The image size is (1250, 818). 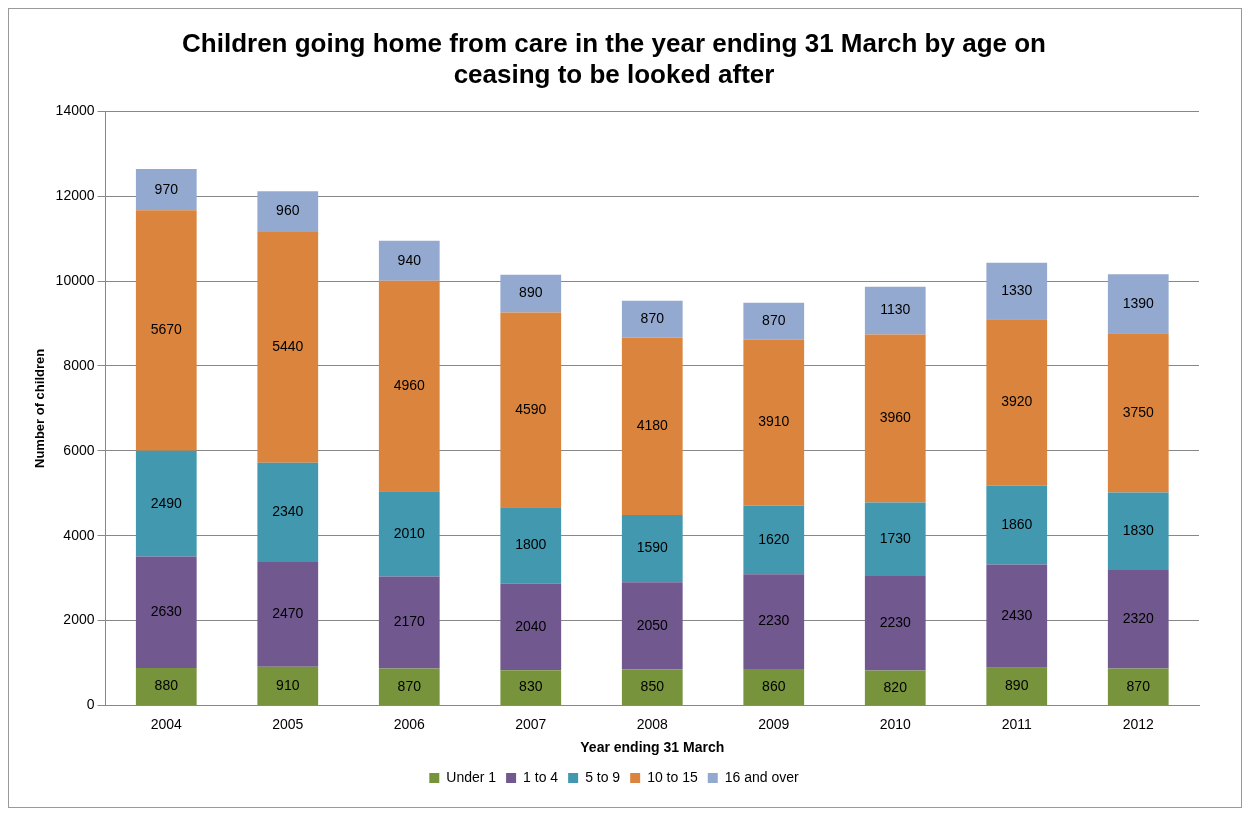 I want to click on data-label: 2050, so click(x=652, y=624).